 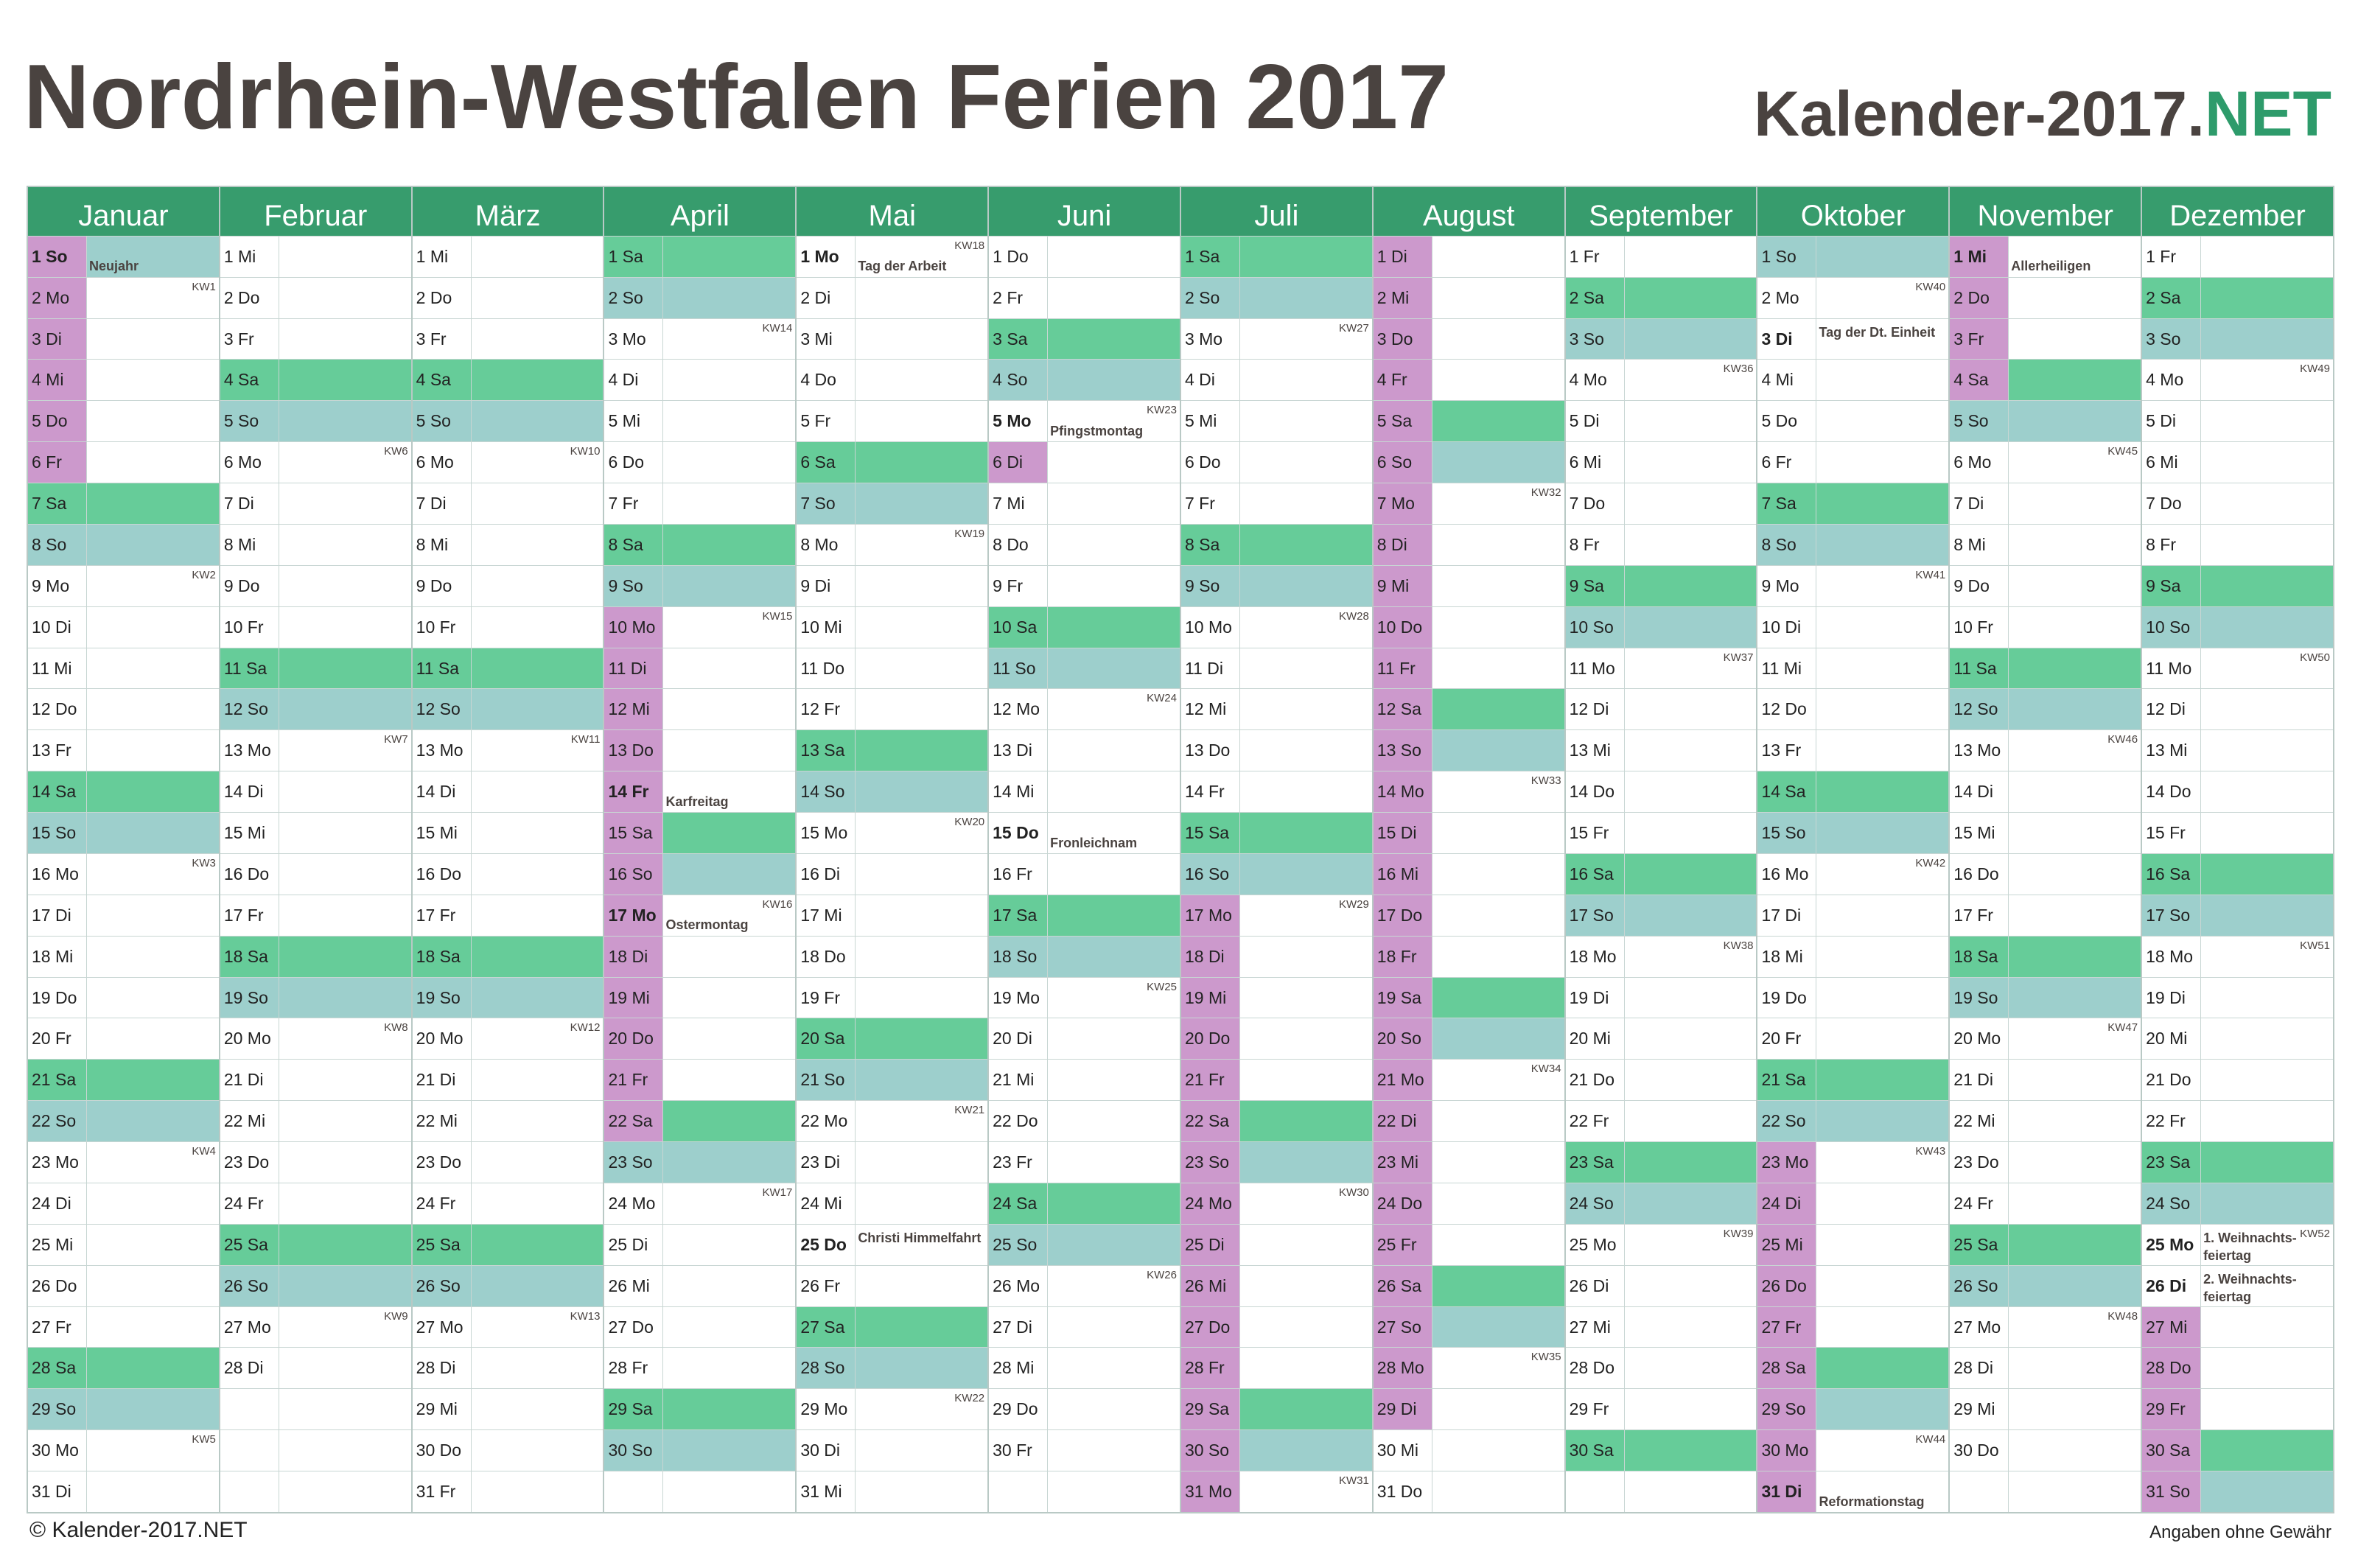 What do you see at coordinates (1276, 1491) in the screenshot?
I see `day-row: 31 Mo KW31` at bounding box center [1276, 1491].